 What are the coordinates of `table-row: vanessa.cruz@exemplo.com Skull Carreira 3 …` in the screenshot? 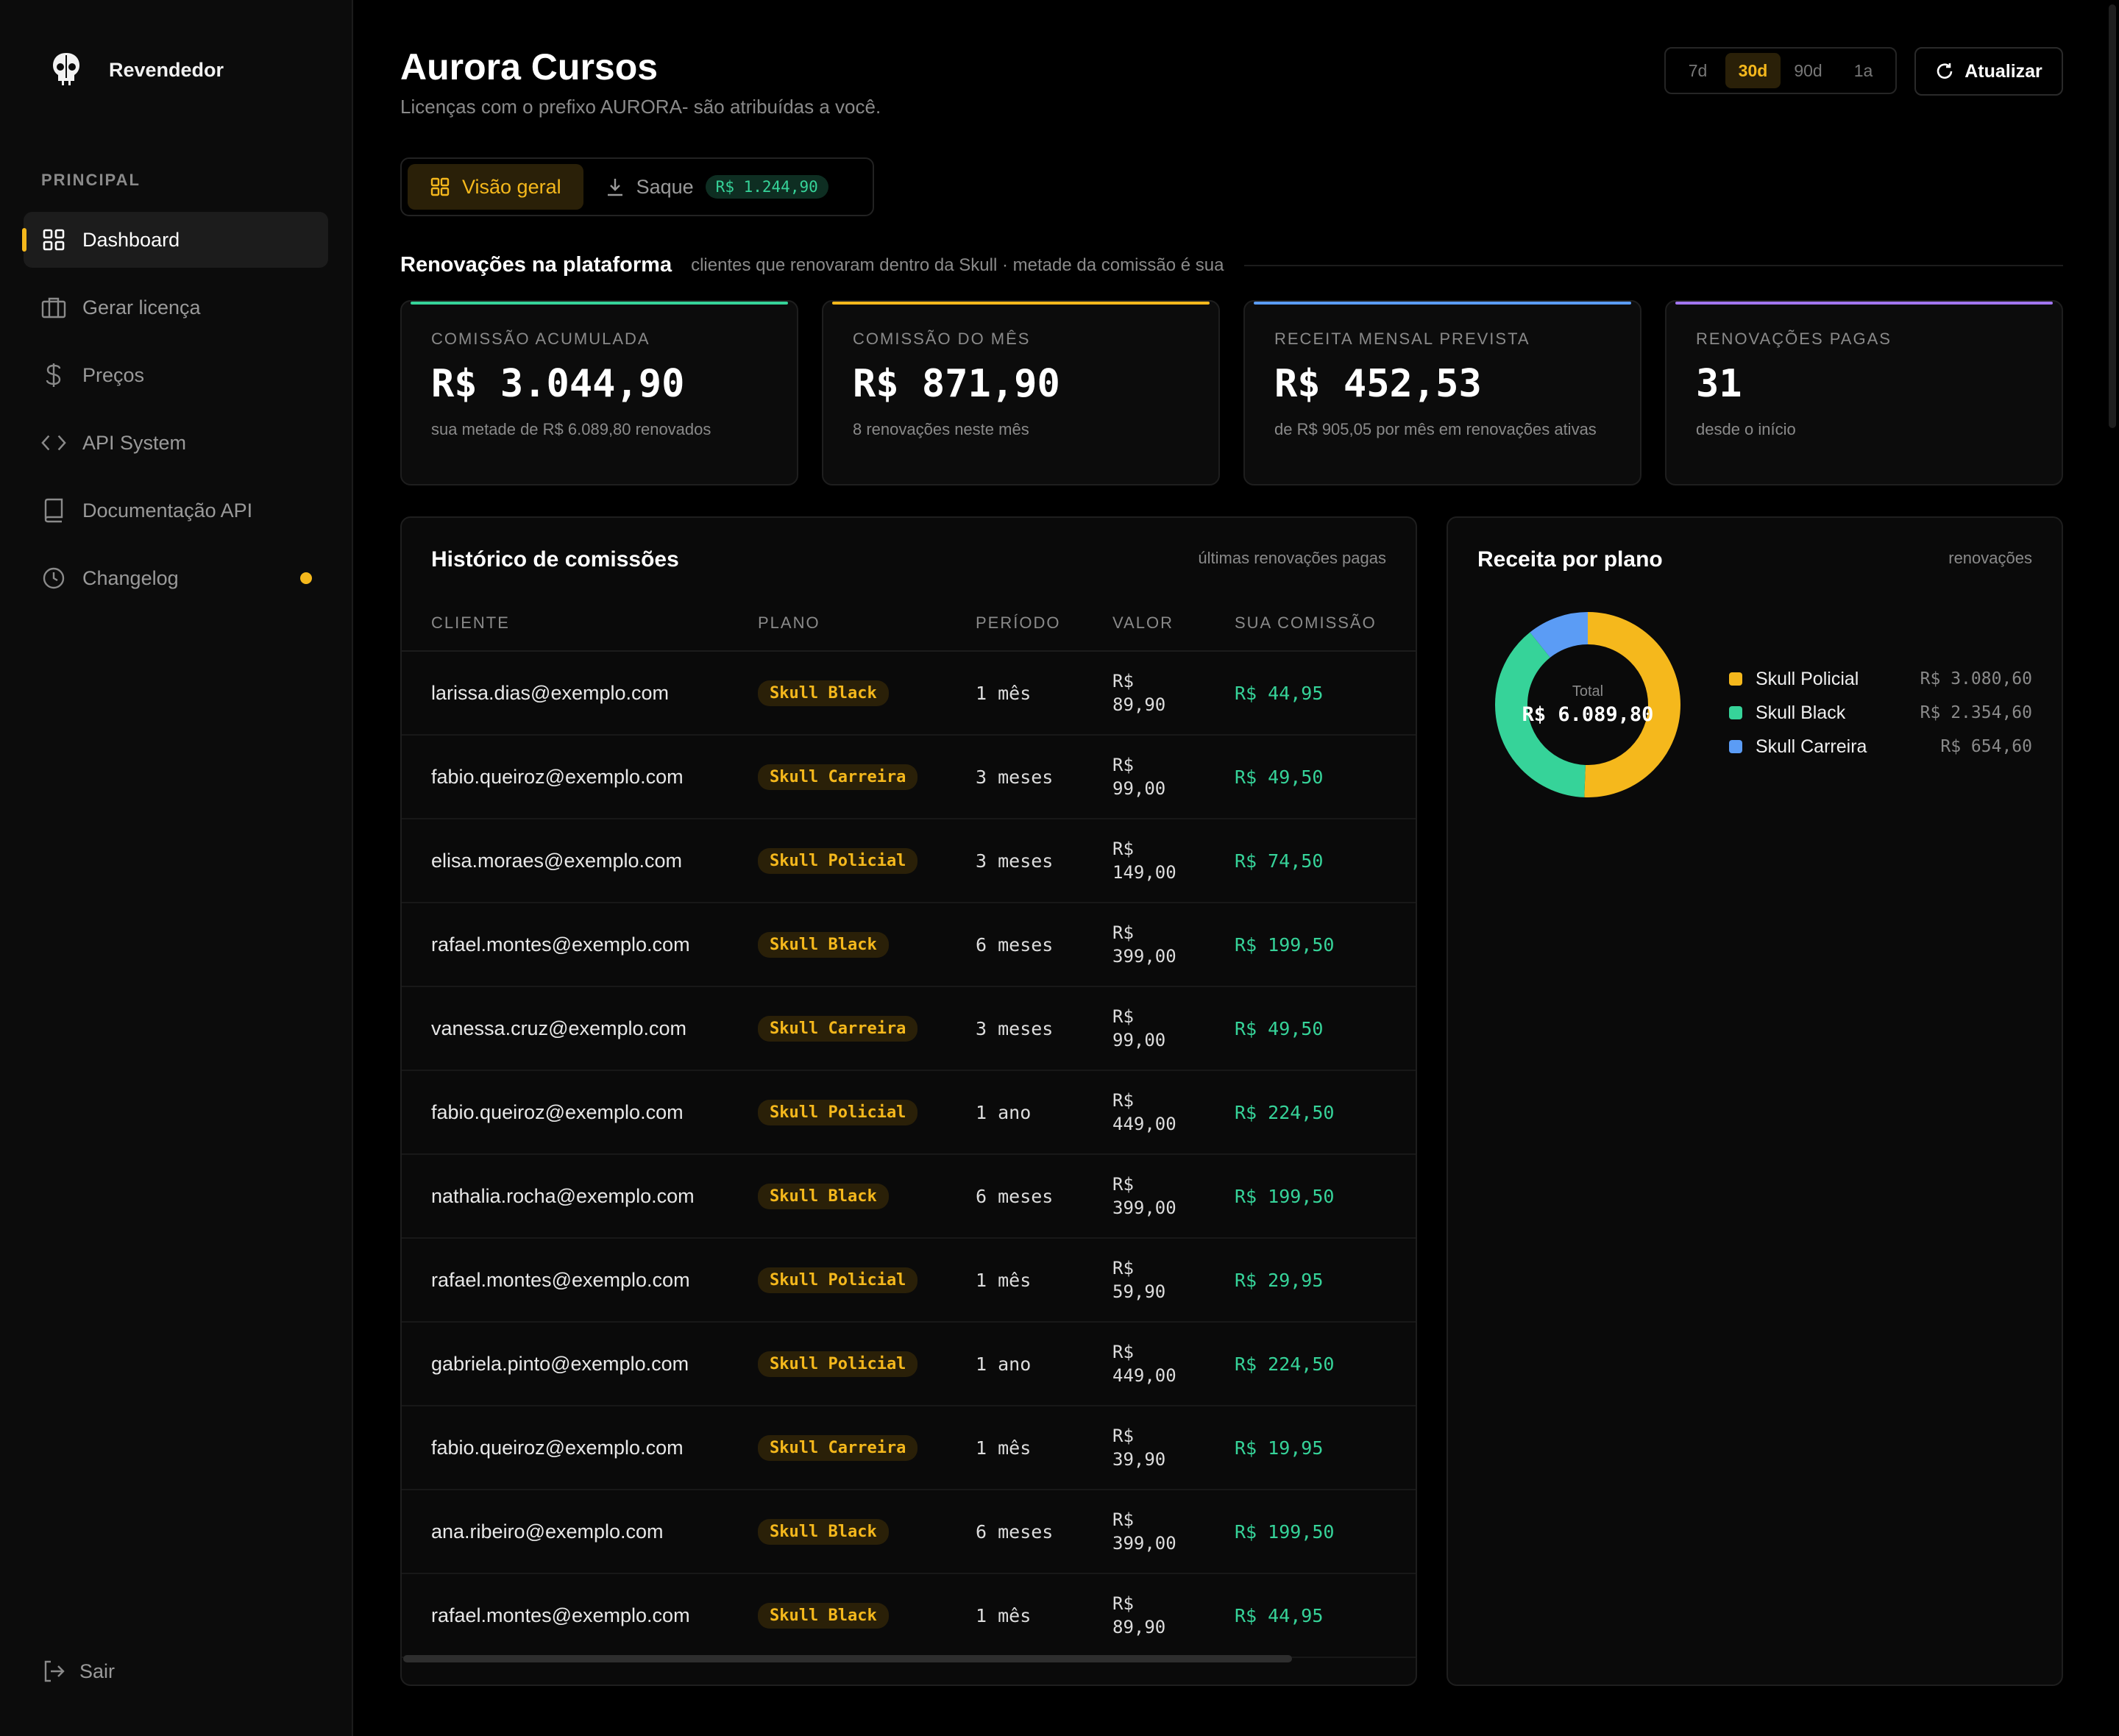 It's located at (909, 1029).